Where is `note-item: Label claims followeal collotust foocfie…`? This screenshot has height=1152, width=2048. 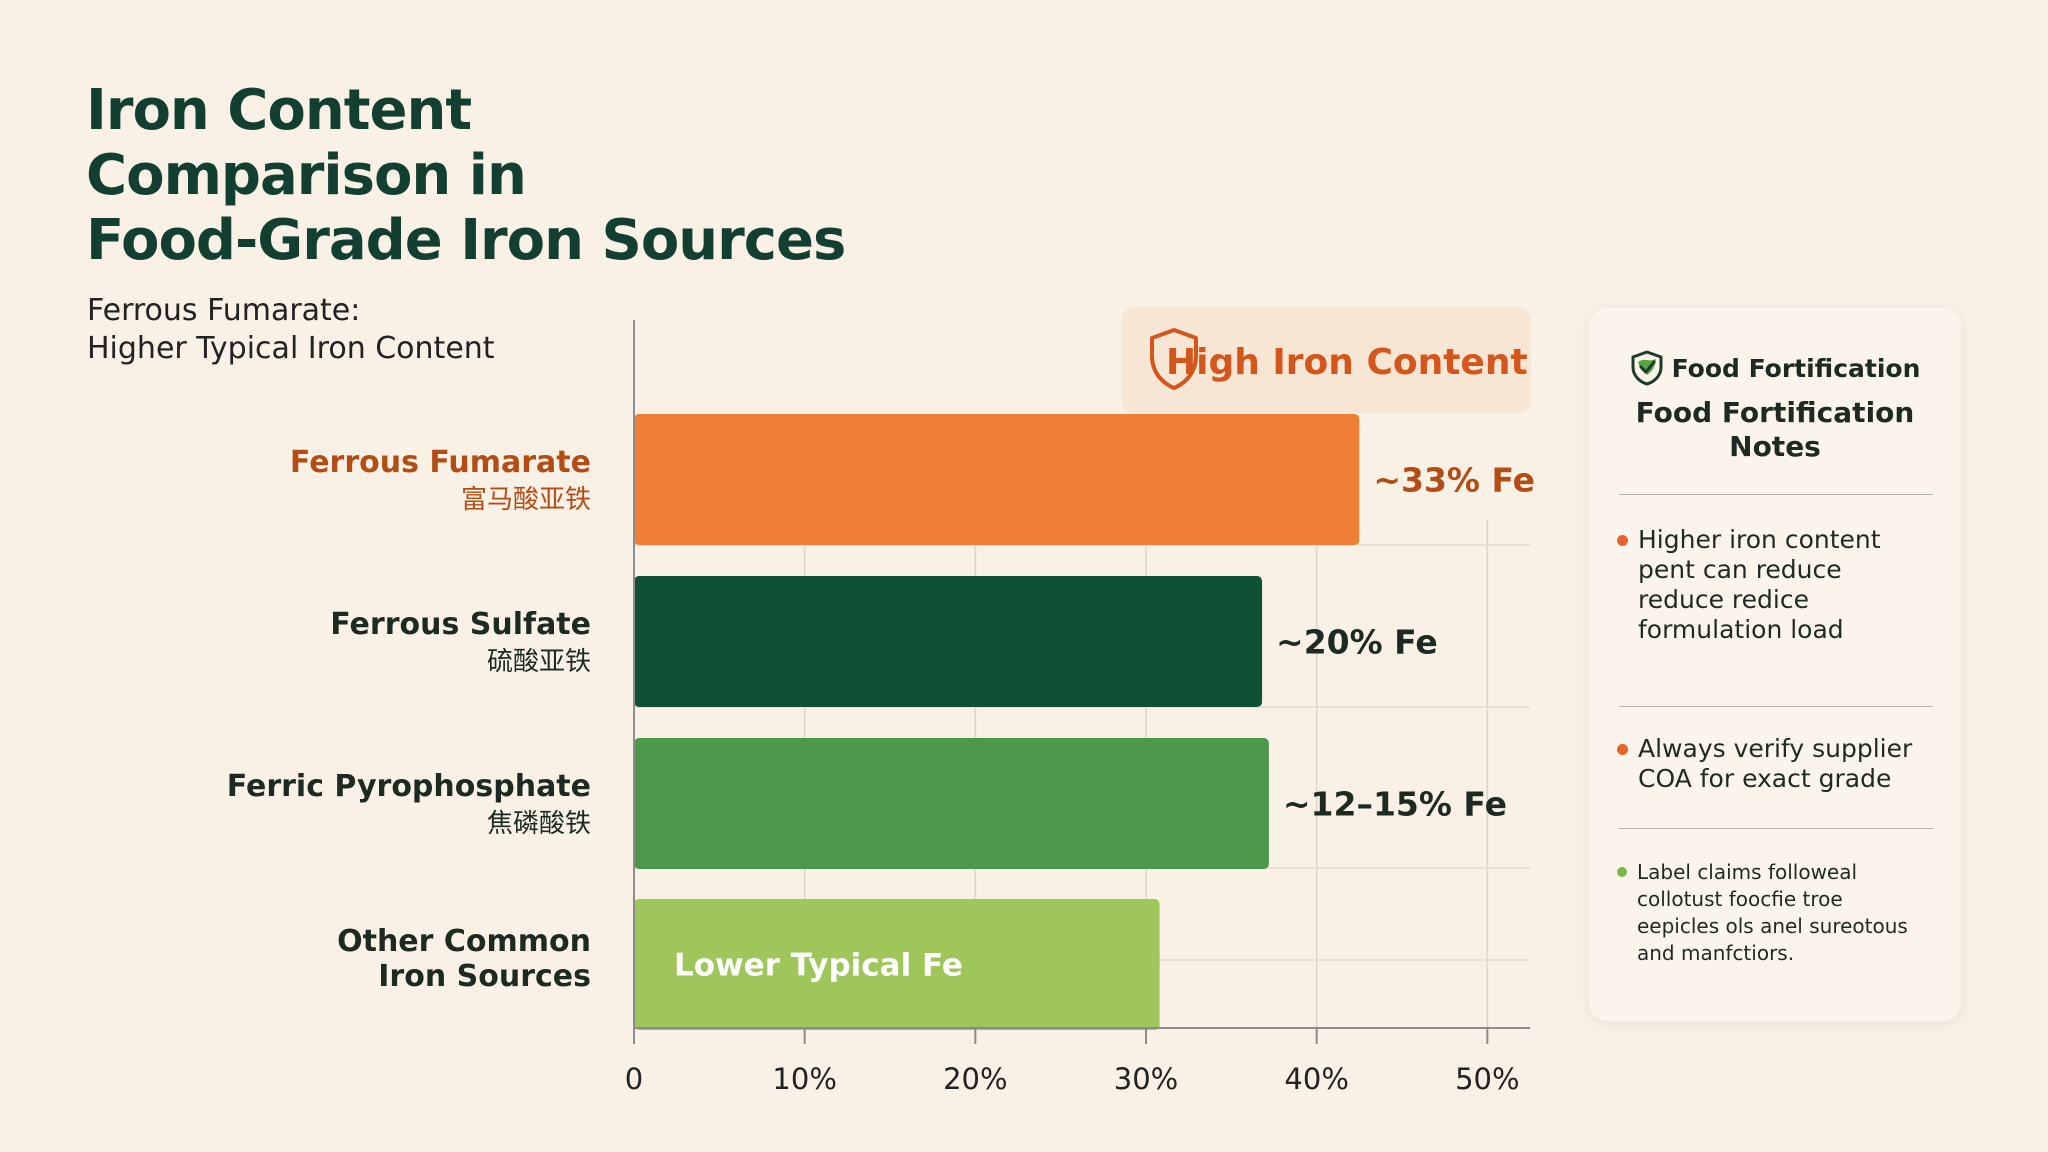
note-item: Label claims followeal collotust foocfie… is located at coordinates (1782, 913).